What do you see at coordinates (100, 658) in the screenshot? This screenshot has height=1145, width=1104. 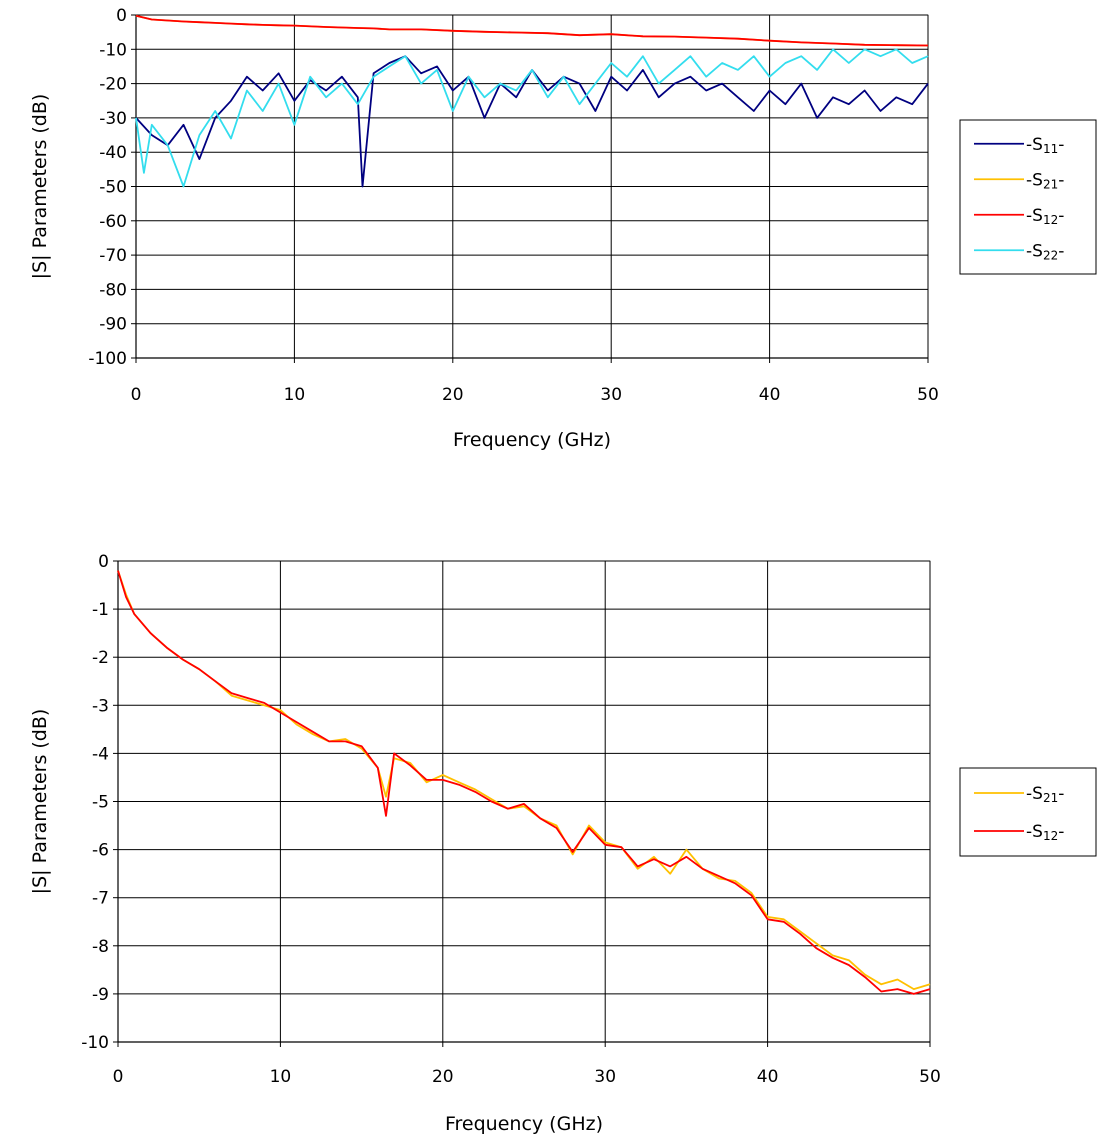 I see `y-tick-label: -2` at bounding box center [100, 658].